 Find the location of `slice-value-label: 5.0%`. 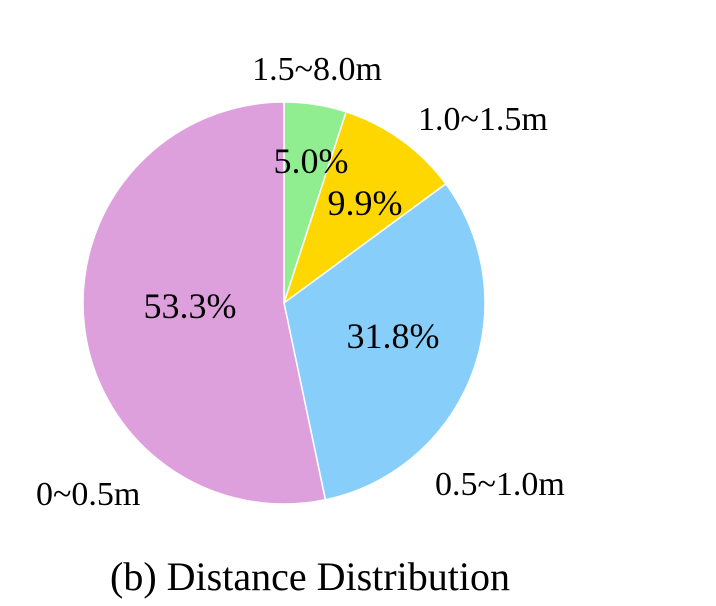

slice-value-label: 5.0% is located at coordinates (311, 161).